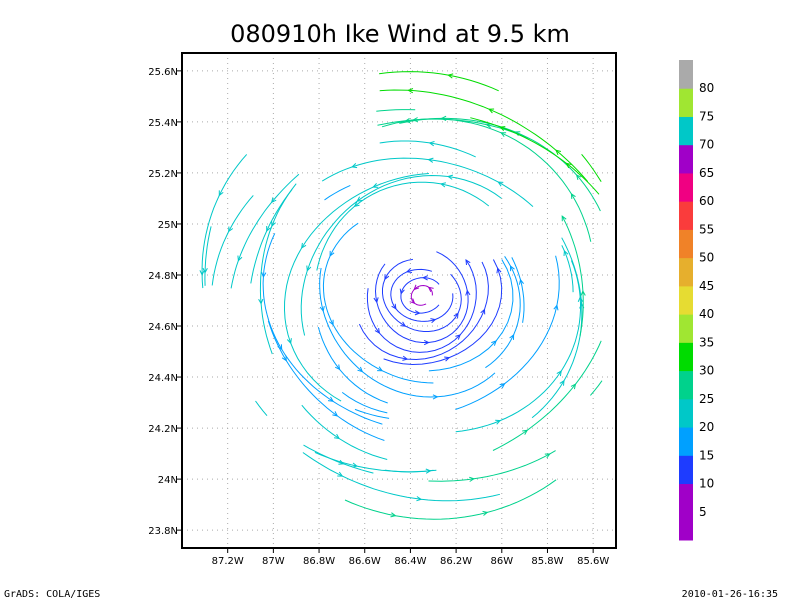 The width and height of the screenshot is (800, 600). What do you see at coordinates (706, 427) in the screenshot?
I see `colorbar-label: 20` at bounding box center [706, 427].